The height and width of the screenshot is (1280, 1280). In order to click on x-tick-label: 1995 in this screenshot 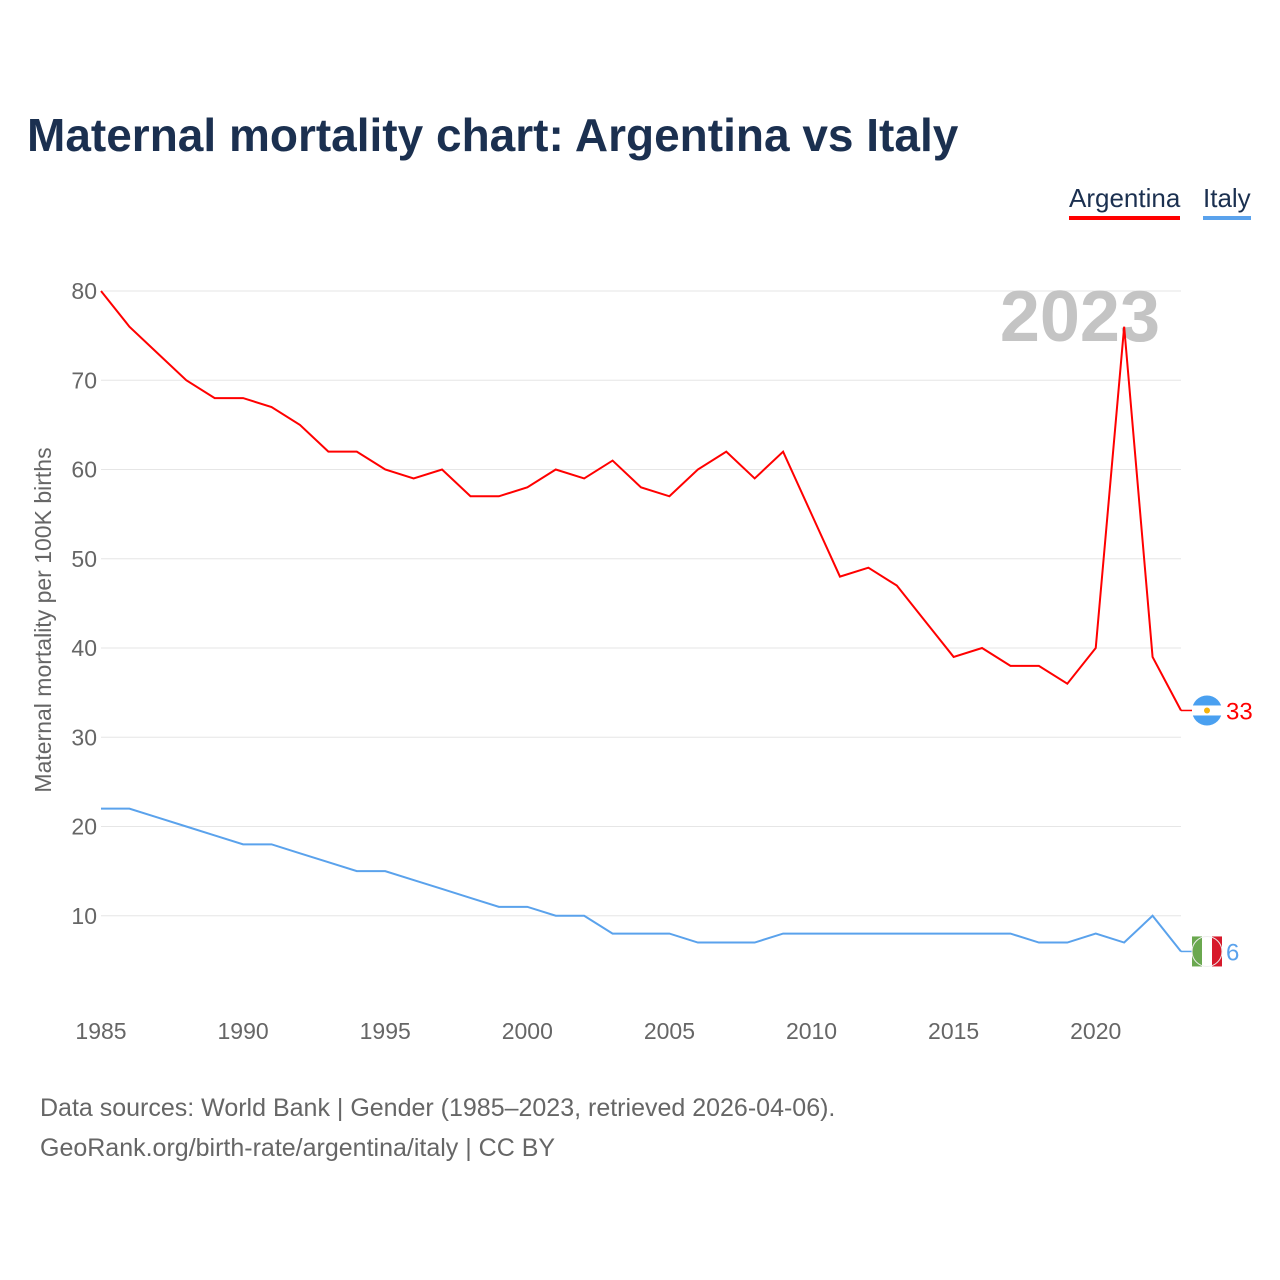, I will do `click(385, 1031)`.